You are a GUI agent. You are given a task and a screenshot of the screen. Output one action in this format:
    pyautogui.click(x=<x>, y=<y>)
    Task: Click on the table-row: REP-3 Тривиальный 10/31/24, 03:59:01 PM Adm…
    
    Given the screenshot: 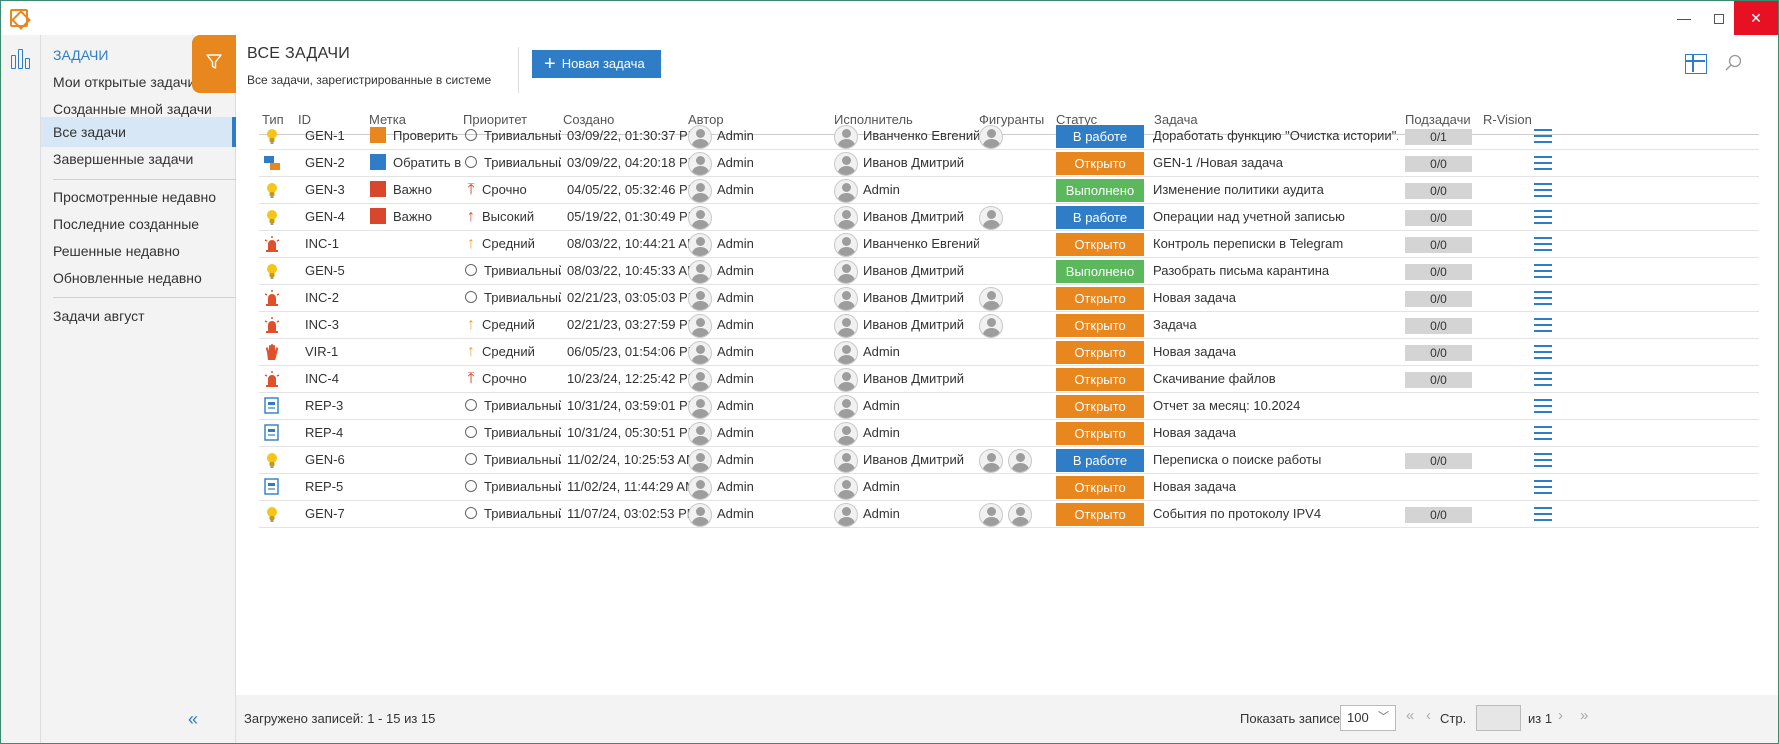 What is the action you would take?
    pyautogui.click(x=1009, y=406)
    